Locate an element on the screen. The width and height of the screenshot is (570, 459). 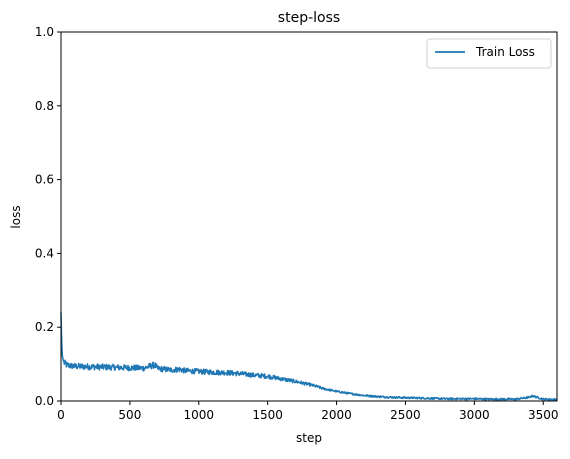
y-tick-label: 0.8 is located at coordinates (44, 106).